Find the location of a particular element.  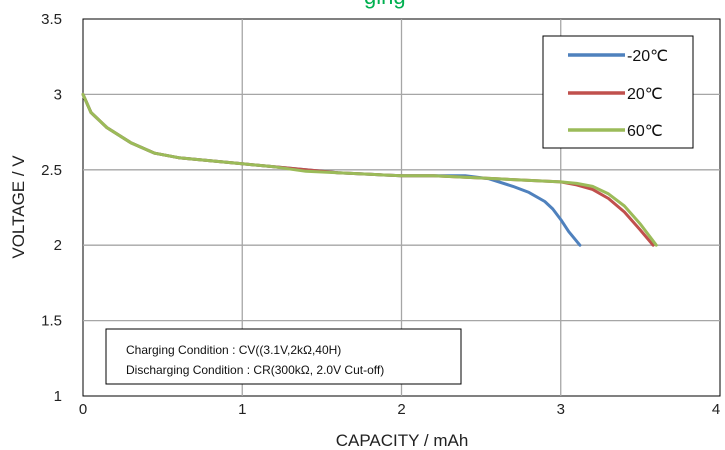

x-tick-label-0: 0 is located at coordinates (83, 409).